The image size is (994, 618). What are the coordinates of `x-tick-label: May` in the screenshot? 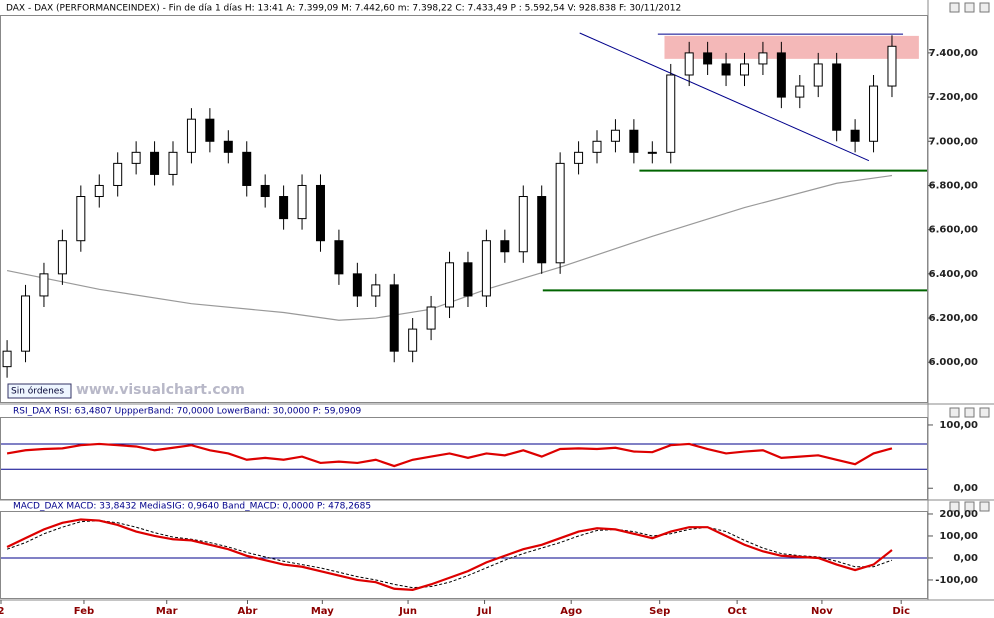 It's located at (322, 611).